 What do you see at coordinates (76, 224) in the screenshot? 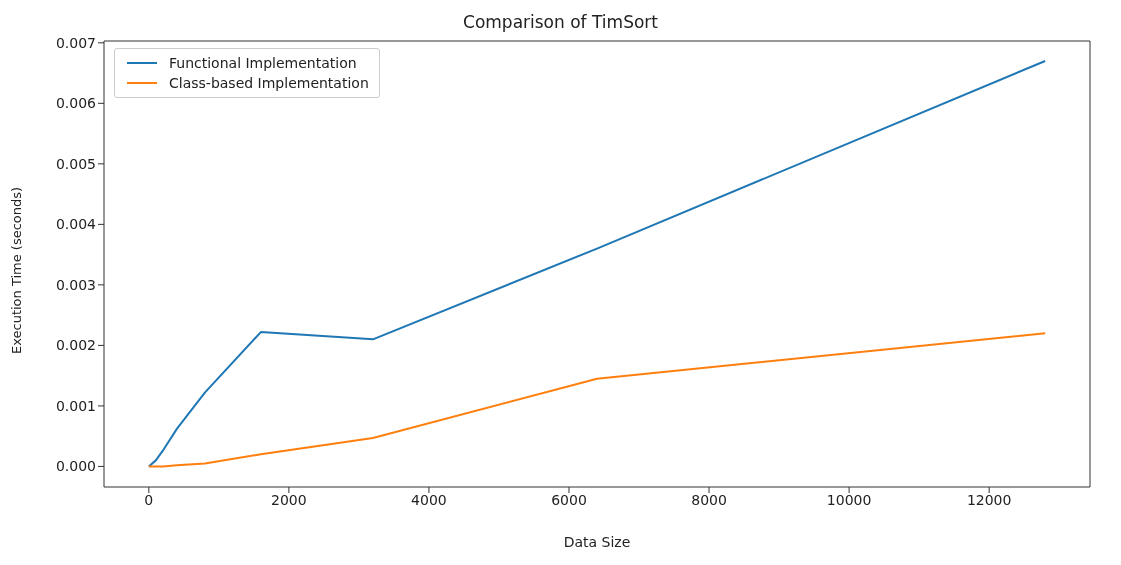
I see `y-tick-label: 0.004` at bounding box center [76, 224].